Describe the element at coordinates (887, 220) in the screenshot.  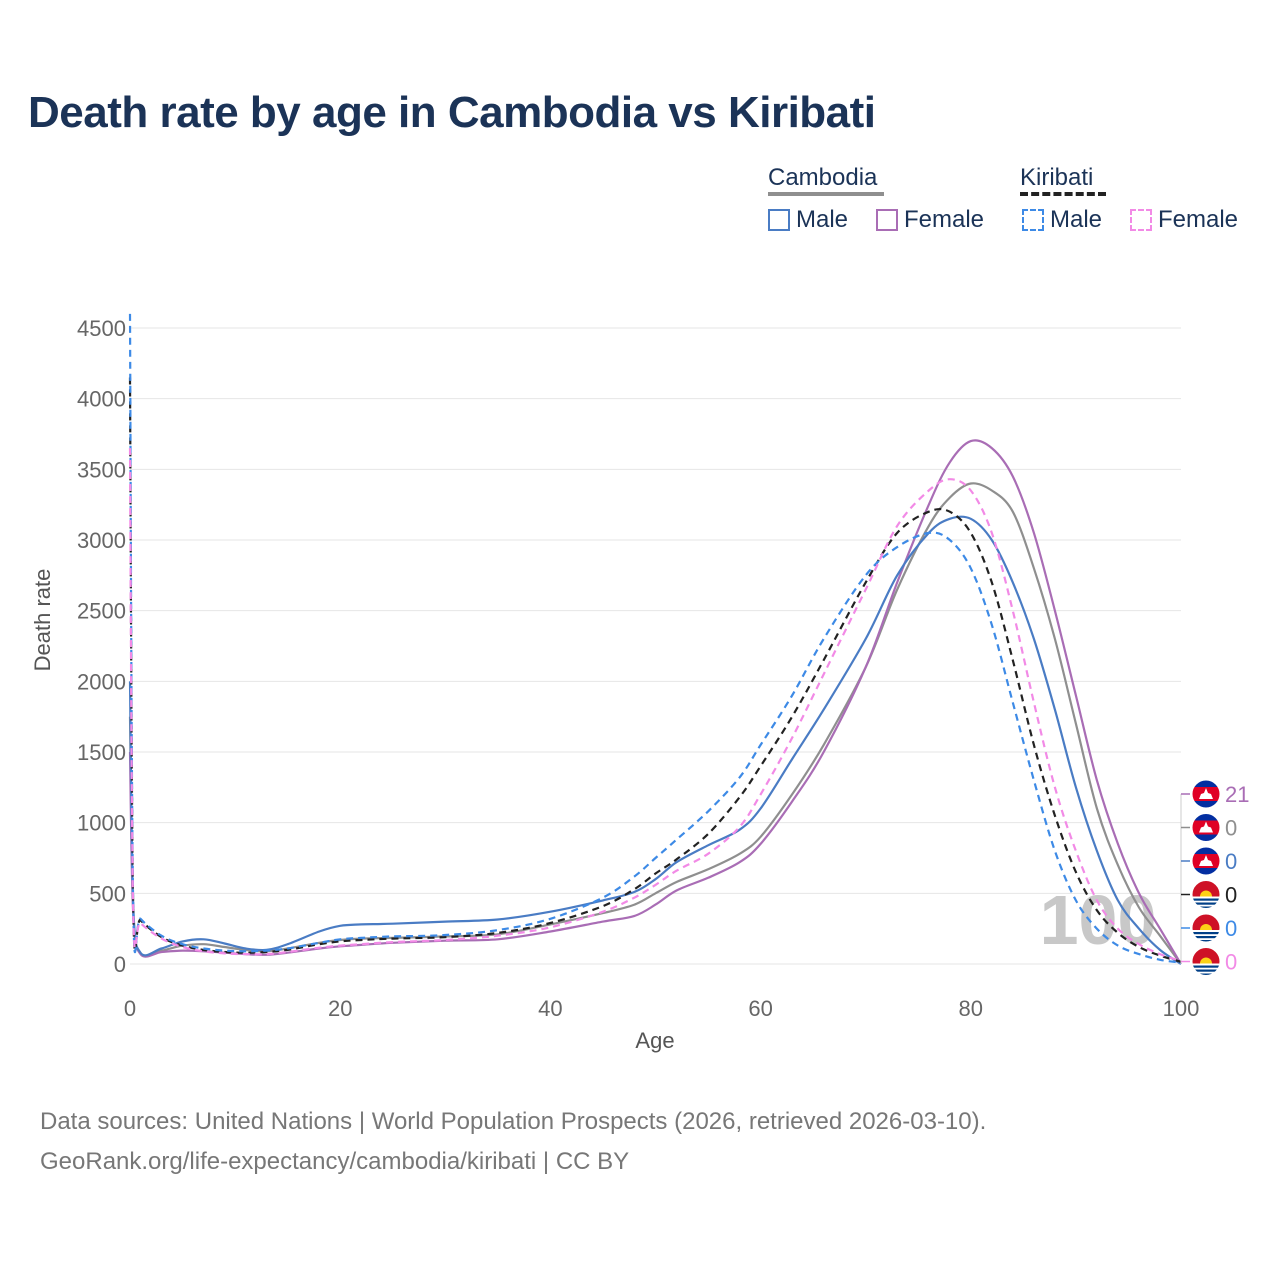
I see `legend-swatch-cambodia-female` at that location.